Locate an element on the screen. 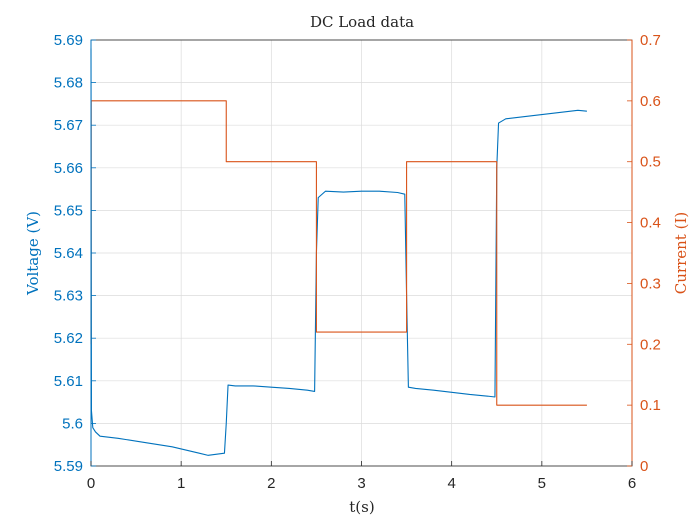  x-tick-label: 4 is located at coordinates (451, 483).